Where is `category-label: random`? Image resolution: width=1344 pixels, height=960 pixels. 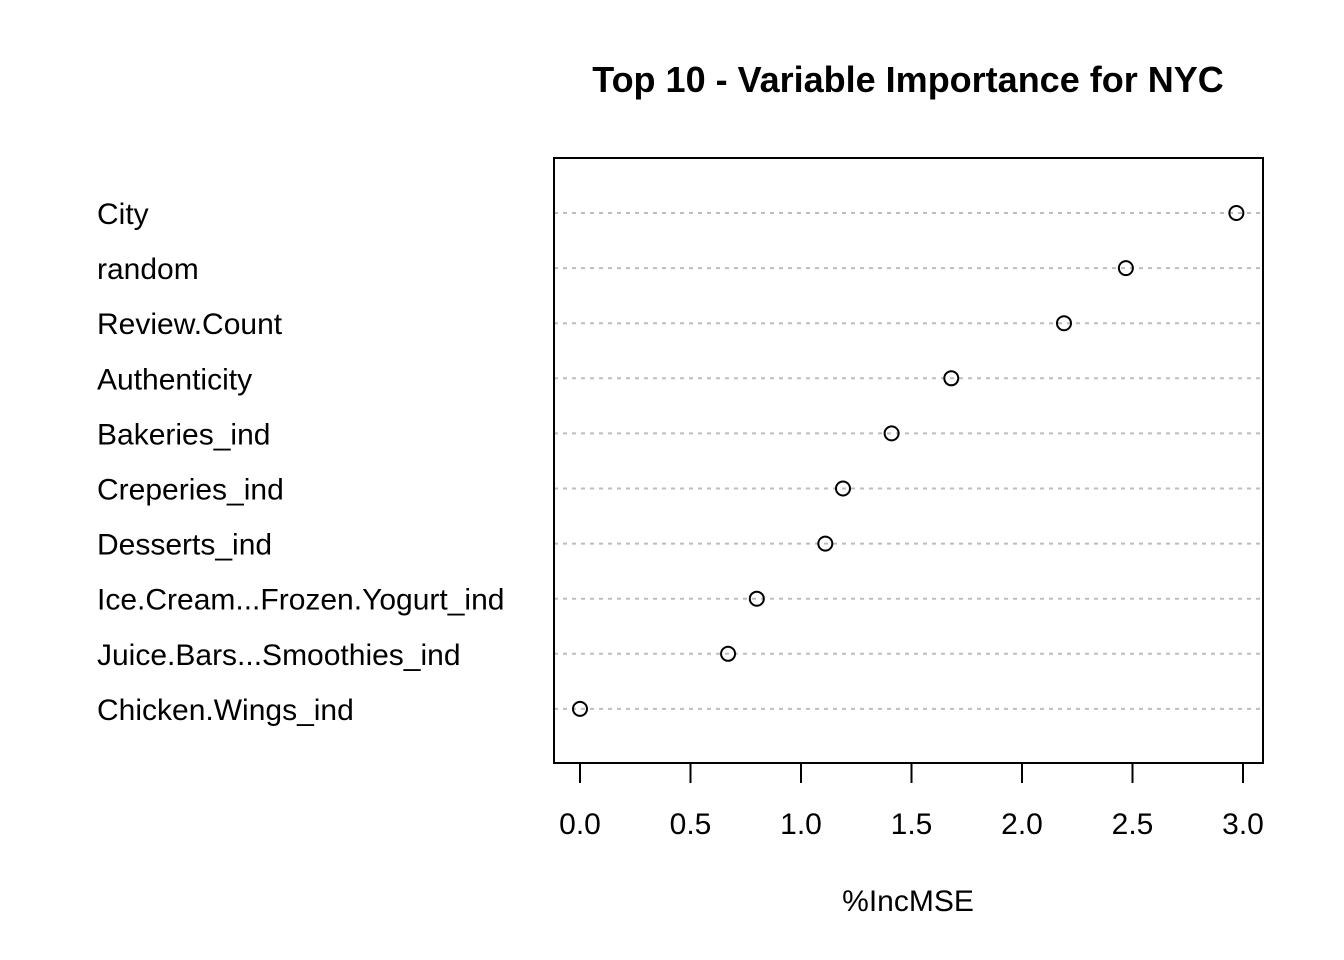 category-label: random is located at coordinates (148, 269).